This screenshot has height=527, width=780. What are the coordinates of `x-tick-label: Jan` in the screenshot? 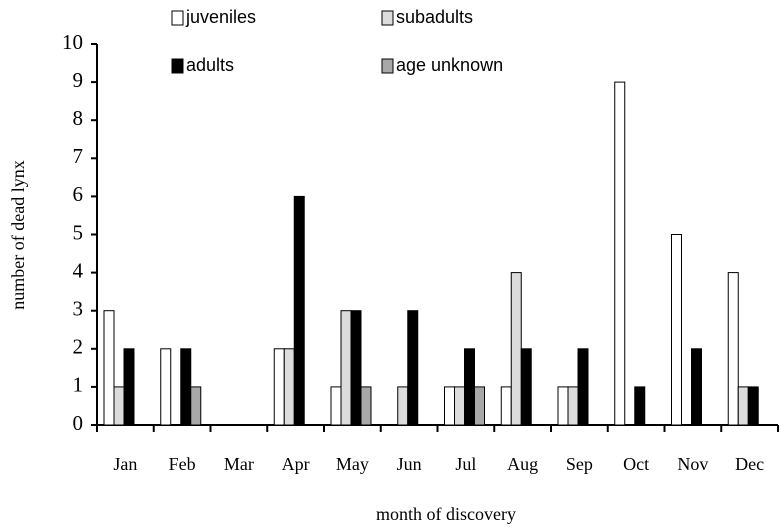 It's located at (125, 464).